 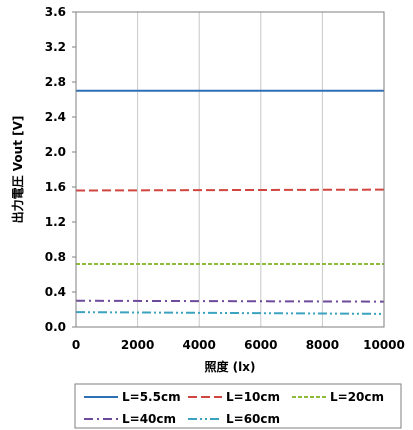 I want to click on legend-item: L=40cm, so click(x=130, y=419).